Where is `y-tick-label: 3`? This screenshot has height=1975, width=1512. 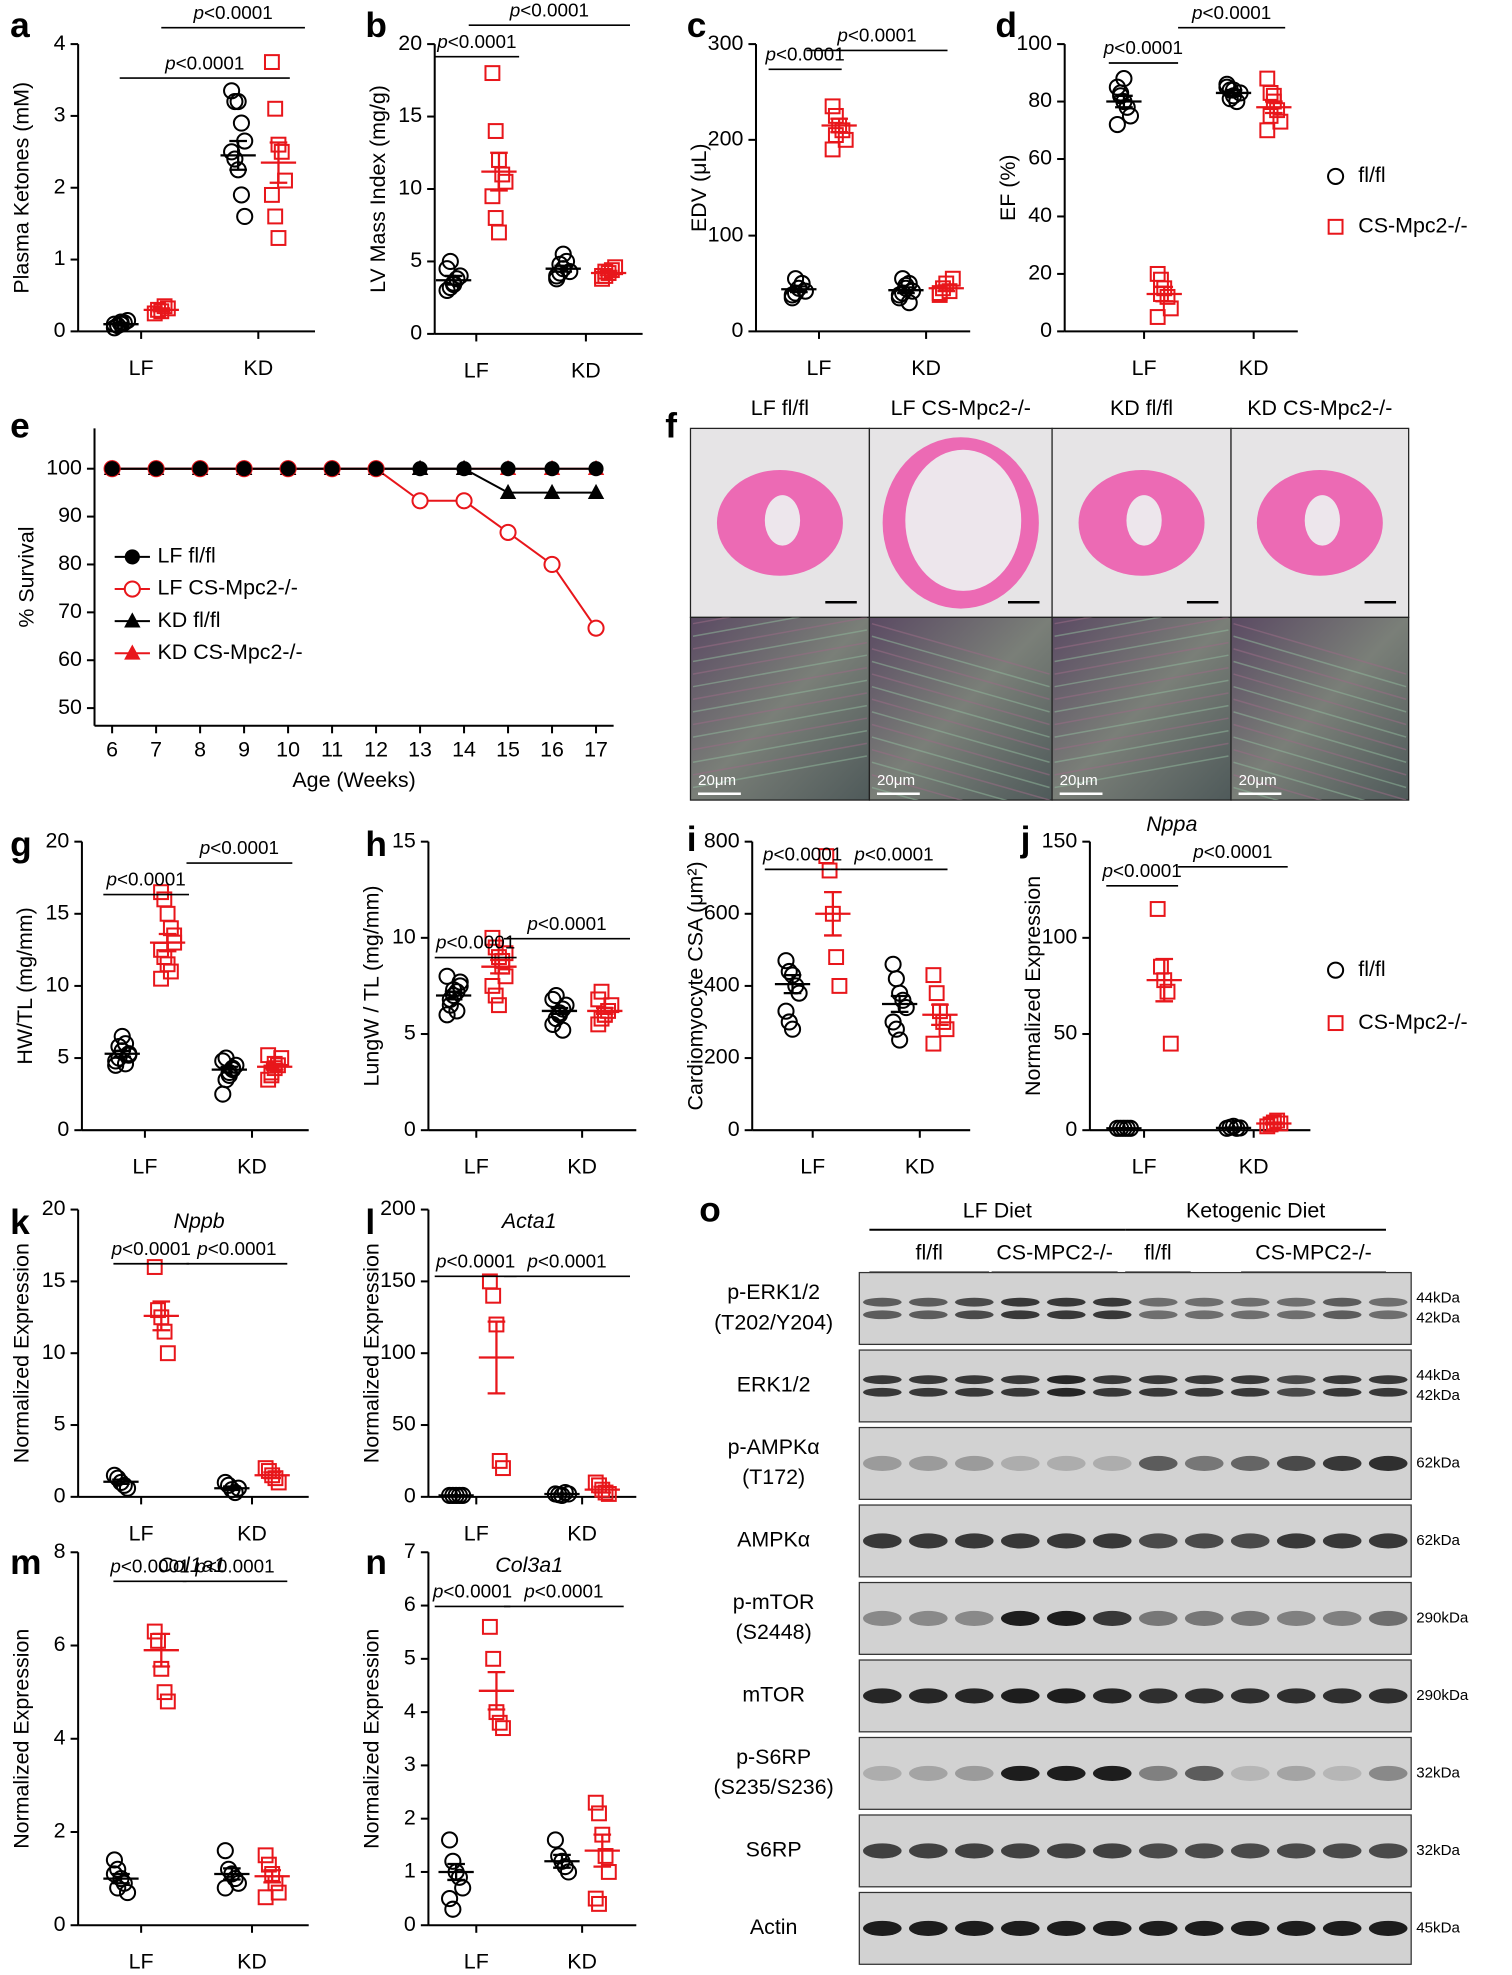
y-tick-label: 3 is located at coordinates (410, 1764).